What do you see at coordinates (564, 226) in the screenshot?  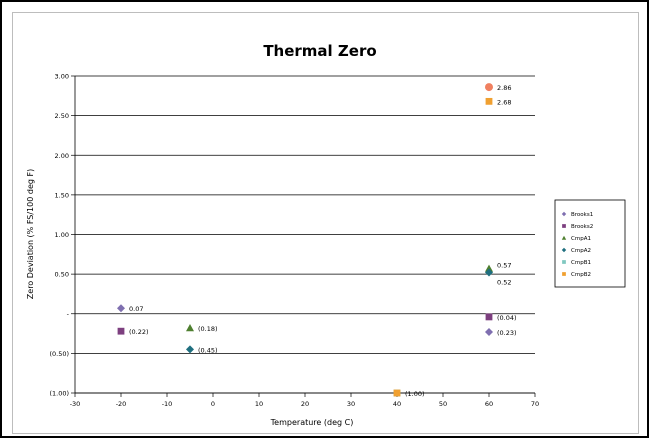 I see `legend-marker-brooks2` at bounding box center [564, 226].